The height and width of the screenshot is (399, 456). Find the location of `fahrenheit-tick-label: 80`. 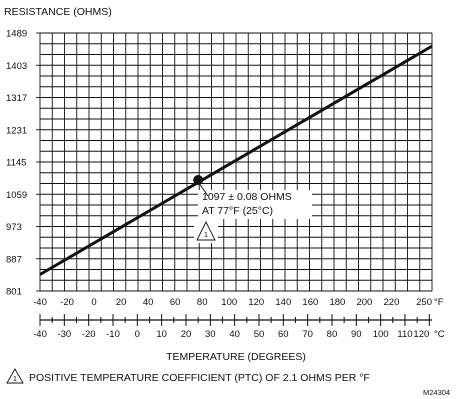

fahrenheit-tick-label: 80 is located at coordinates (202, 302).